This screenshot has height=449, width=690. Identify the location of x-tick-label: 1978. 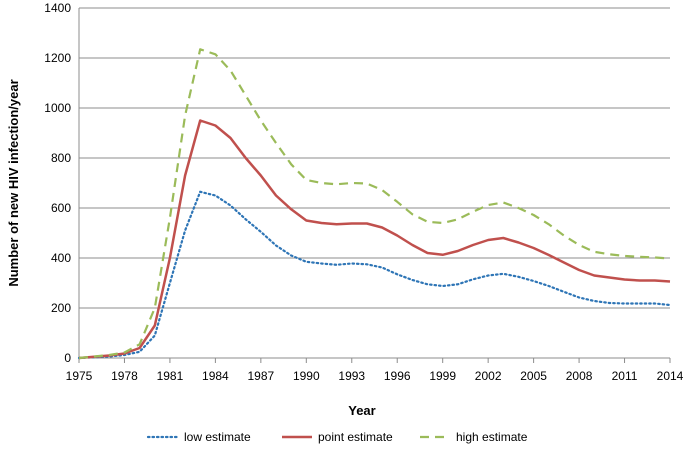
(124, 376).